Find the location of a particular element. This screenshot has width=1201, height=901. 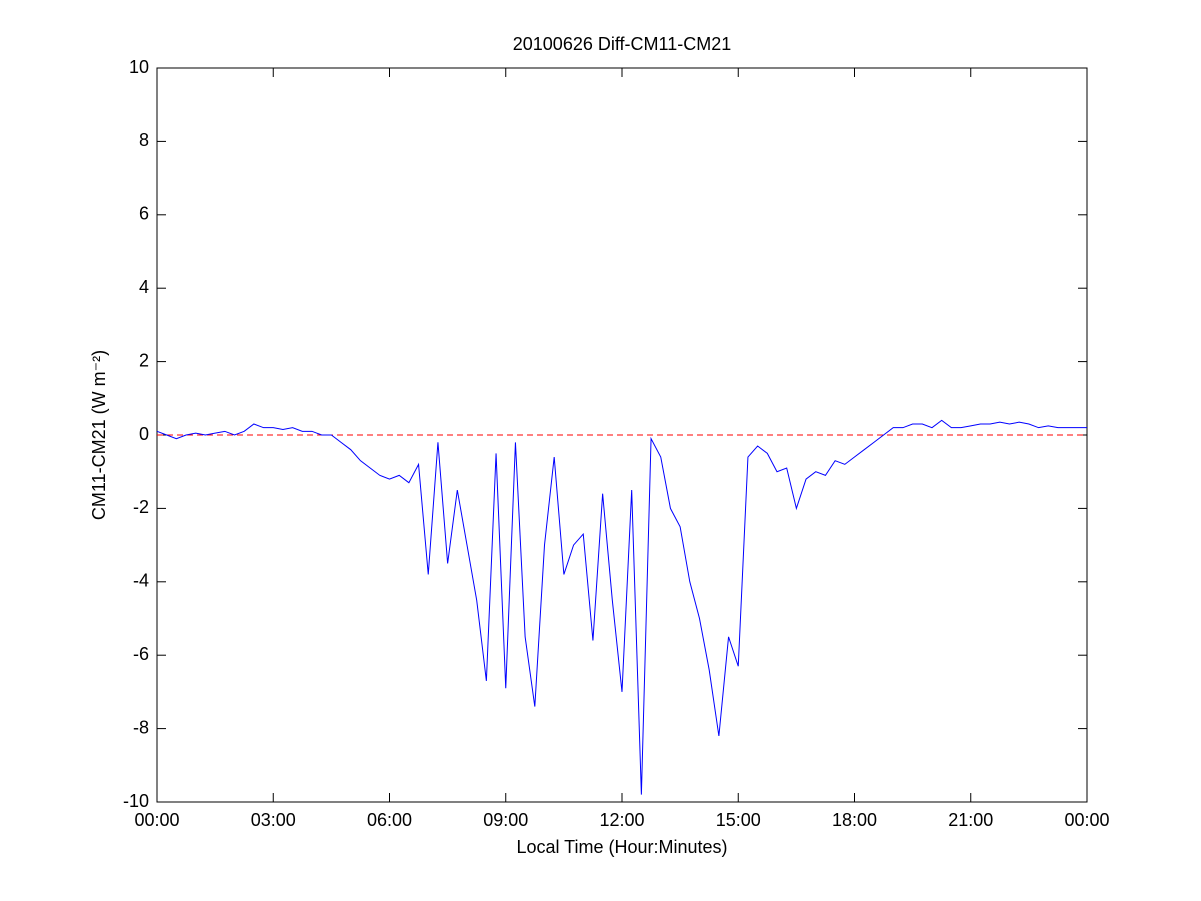

x-tick-label: 21:00 is located at coordinates (970, 820).